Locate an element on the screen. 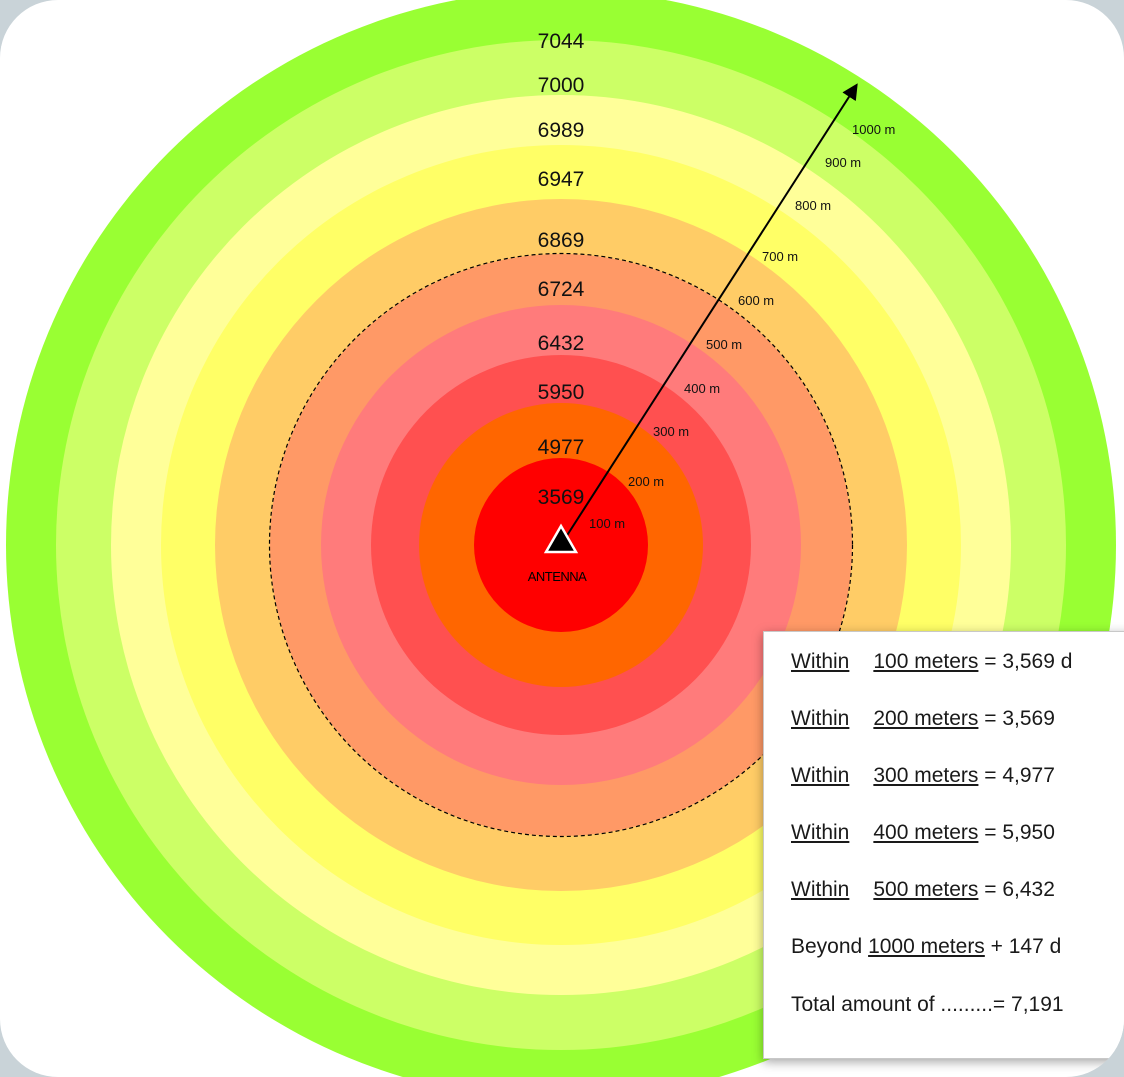  row-distance: 100 meters is located at coordinates (926, 661).